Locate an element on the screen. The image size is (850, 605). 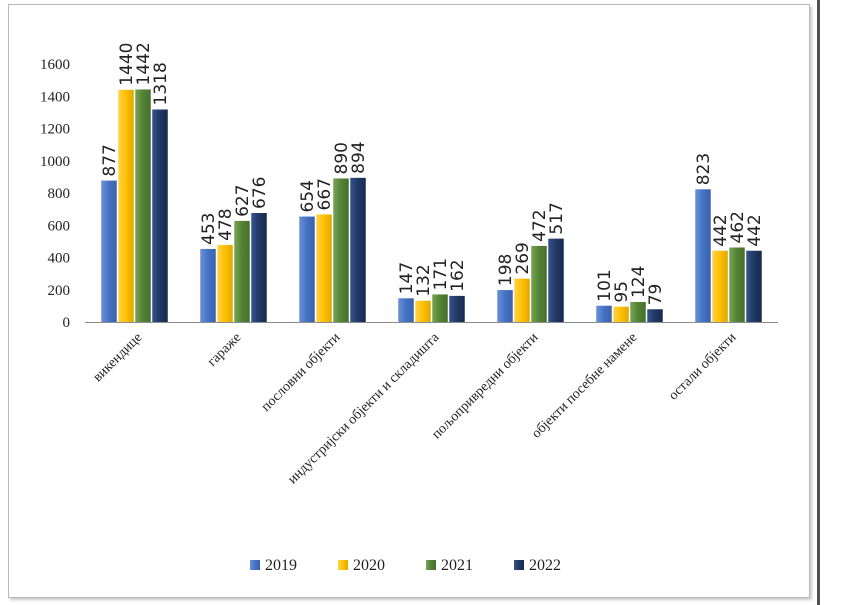
category-label: остали објекти is located at coordinates (703, 367).